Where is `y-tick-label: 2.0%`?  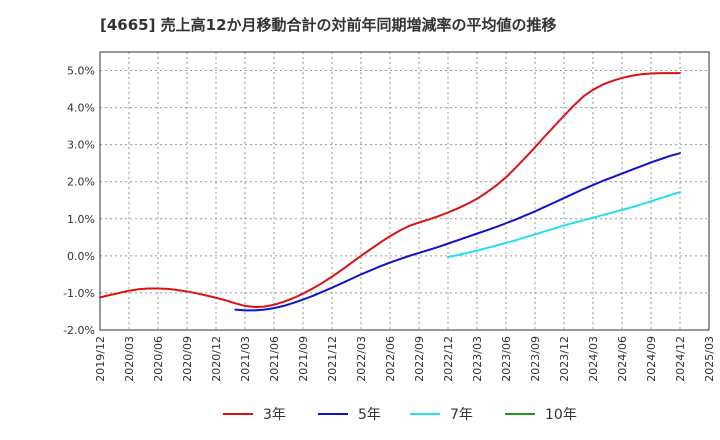 y-tick-label: 2.0% is located at coordinates (81, 182).